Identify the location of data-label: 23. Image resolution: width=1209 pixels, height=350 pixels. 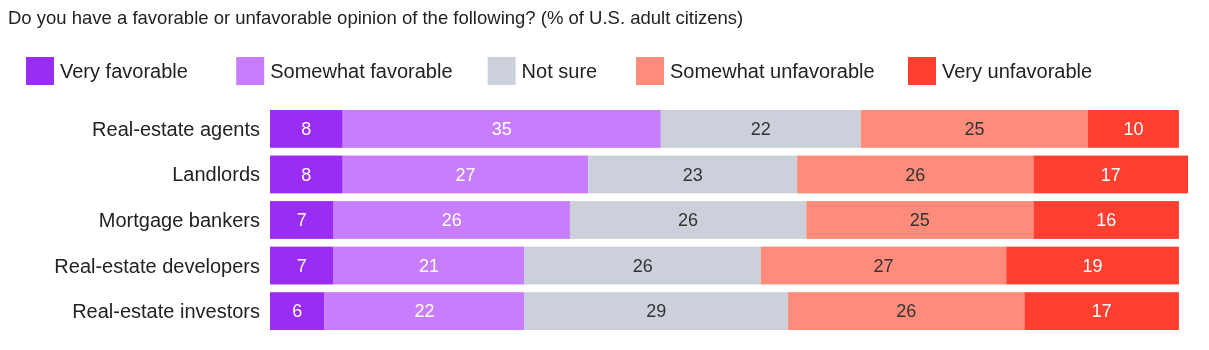
(692, 174).